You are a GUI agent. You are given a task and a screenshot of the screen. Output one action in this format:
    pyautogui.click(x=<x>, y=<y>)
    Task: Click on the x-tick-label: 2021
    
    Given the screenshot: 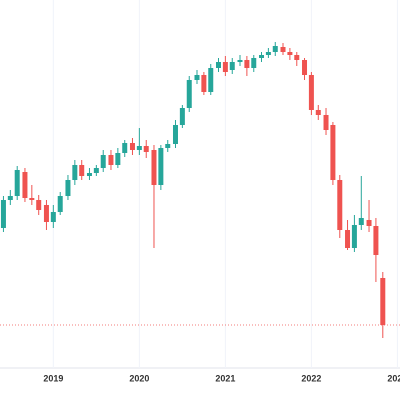 What is the action you would take?
    pyautogui.click(x=225, y=378)
    